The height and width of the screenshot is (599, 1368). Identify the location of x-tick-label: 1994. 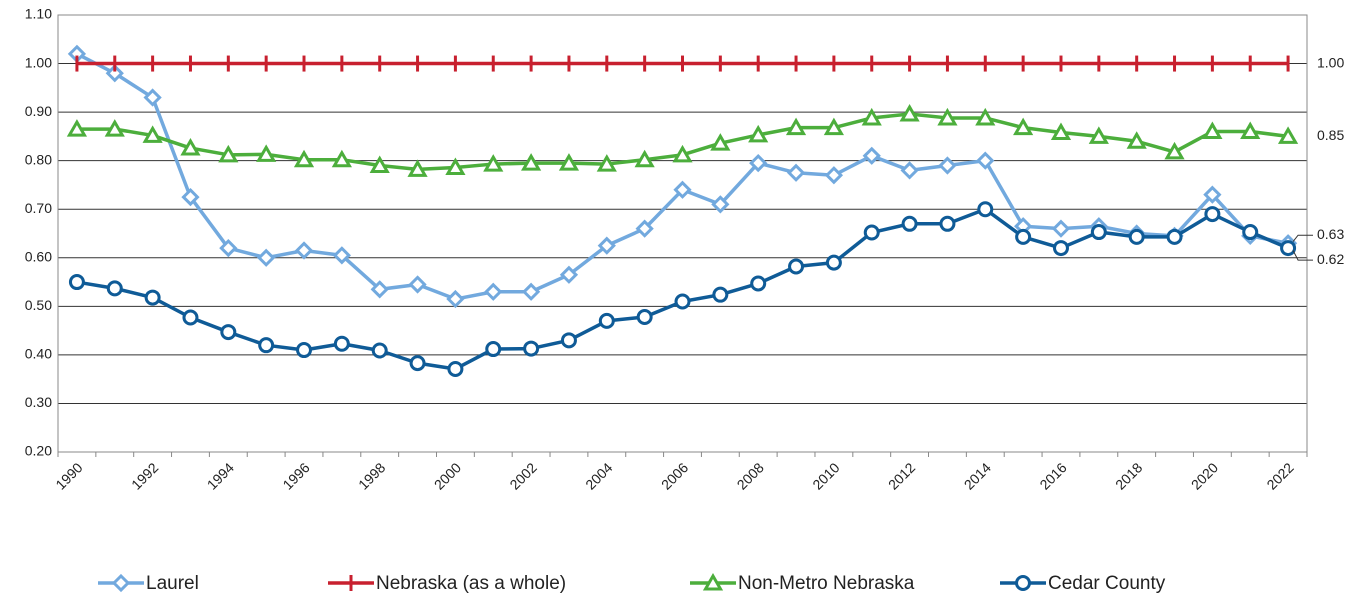
(220, 475).